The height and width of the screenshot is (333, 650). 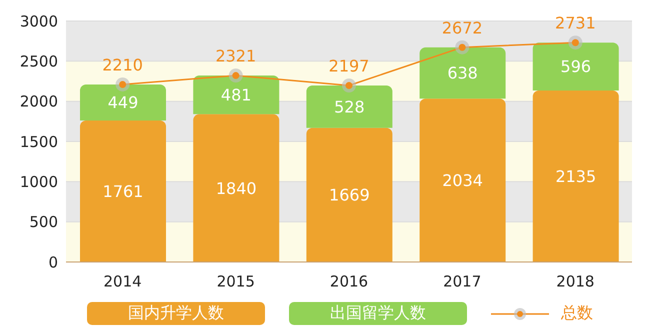 I want to click on x-tick-label: 2015, so click(x=235, y=281).